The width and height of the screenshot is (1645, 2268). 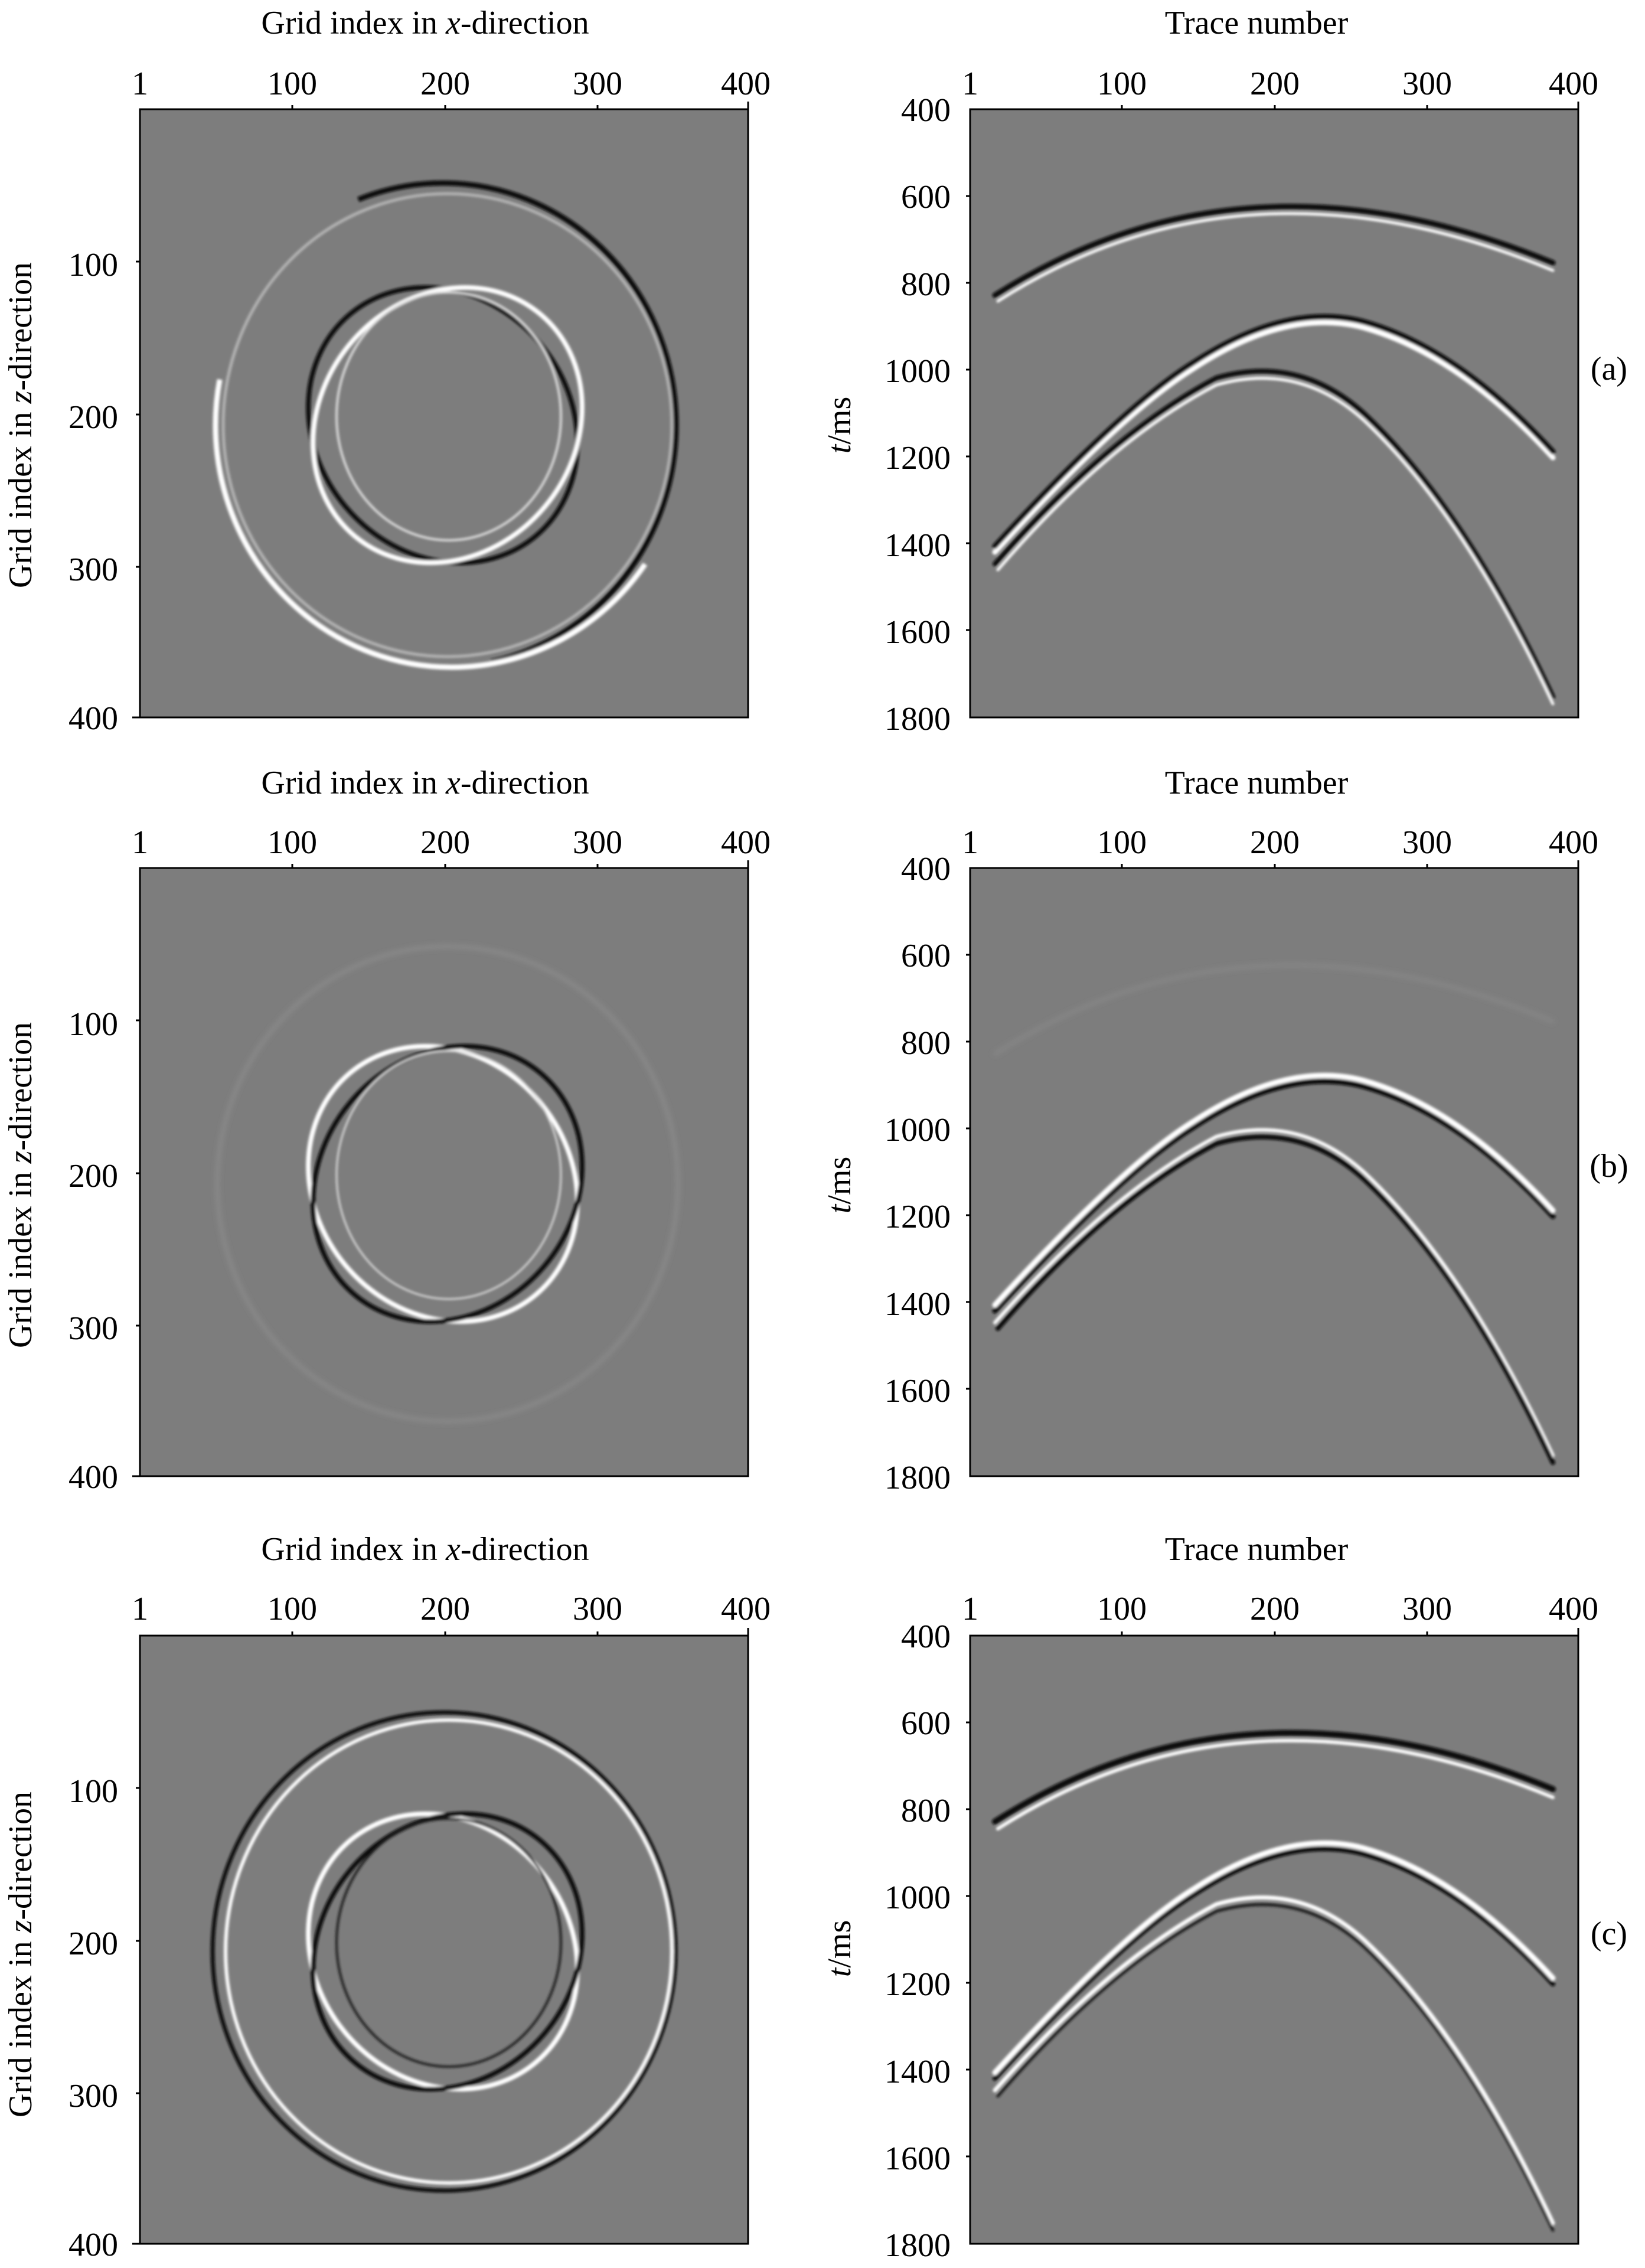 I want to click on gather-plot, so click(x=1272, y=1937).